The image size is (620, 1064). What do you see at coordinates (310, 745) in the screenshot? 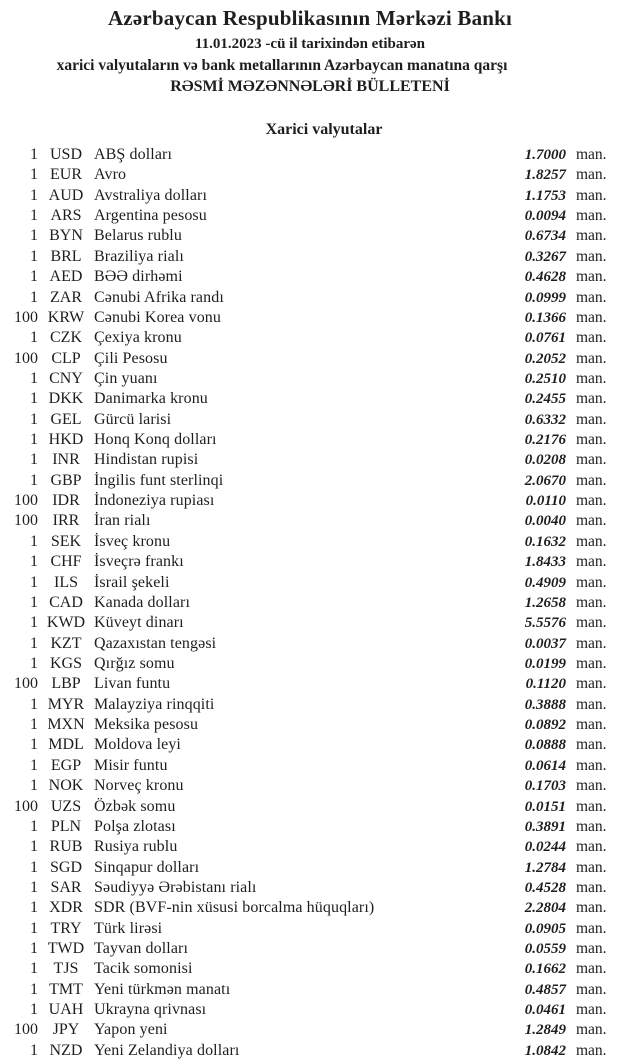
I see `rate-row: 1 MDL Moldova leyi 0.0888 man.` at bounding box center [310, 745].